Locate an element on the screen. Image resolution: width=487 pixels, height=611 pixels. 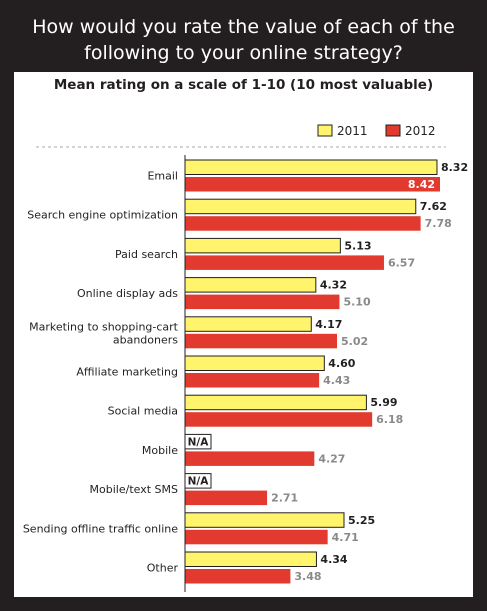
category-label: Social media is located at coordinates (143, 411).